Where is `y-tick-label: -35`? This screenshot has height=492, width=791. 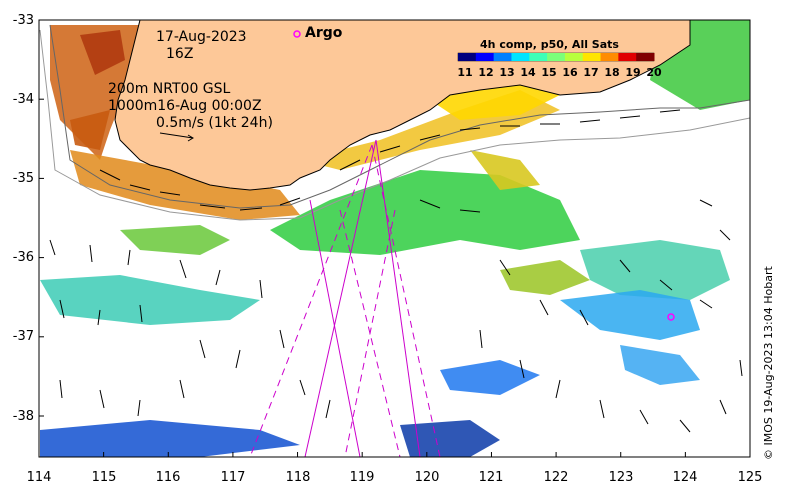 y-tick-label: -35 is located at coordinates (23, 178).